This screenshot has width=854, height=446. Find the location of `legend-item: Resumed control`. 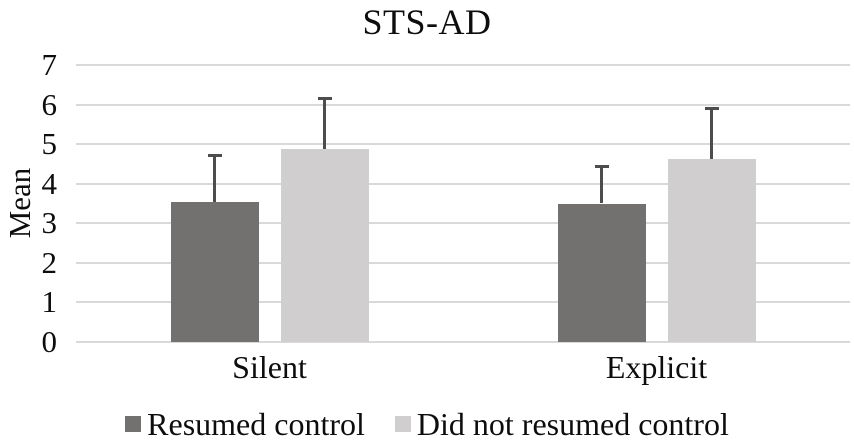

legend-item: Resumed control is located at coordinates (245, 424).